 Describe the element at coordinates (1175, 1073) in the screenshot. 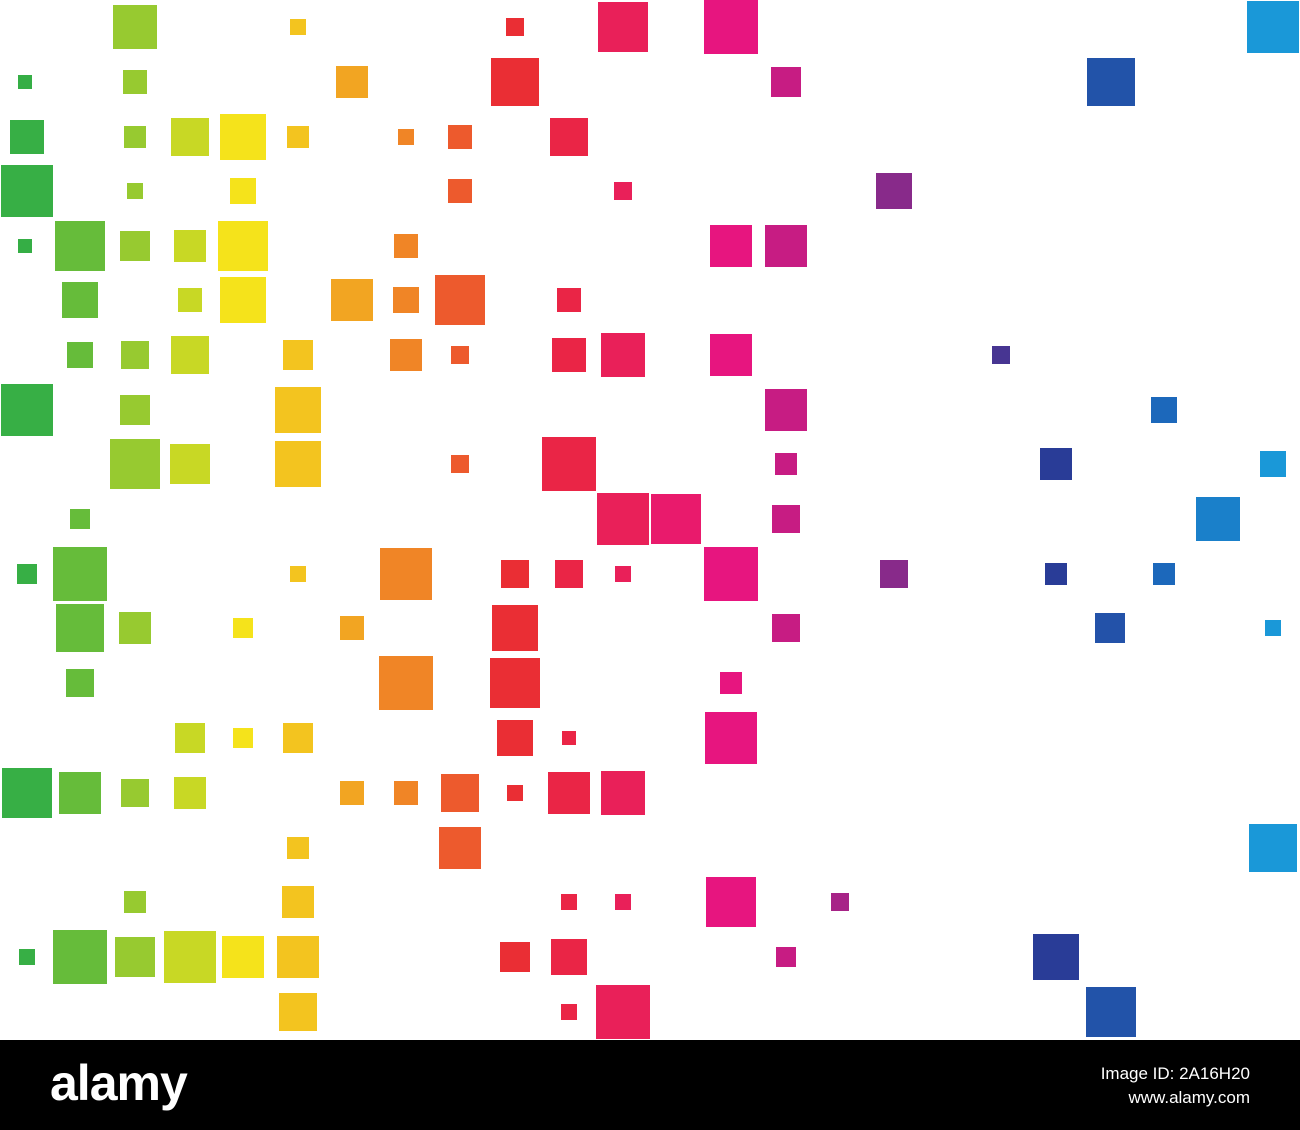

I see `image-id: Image ID: 2A16H20` at that location.